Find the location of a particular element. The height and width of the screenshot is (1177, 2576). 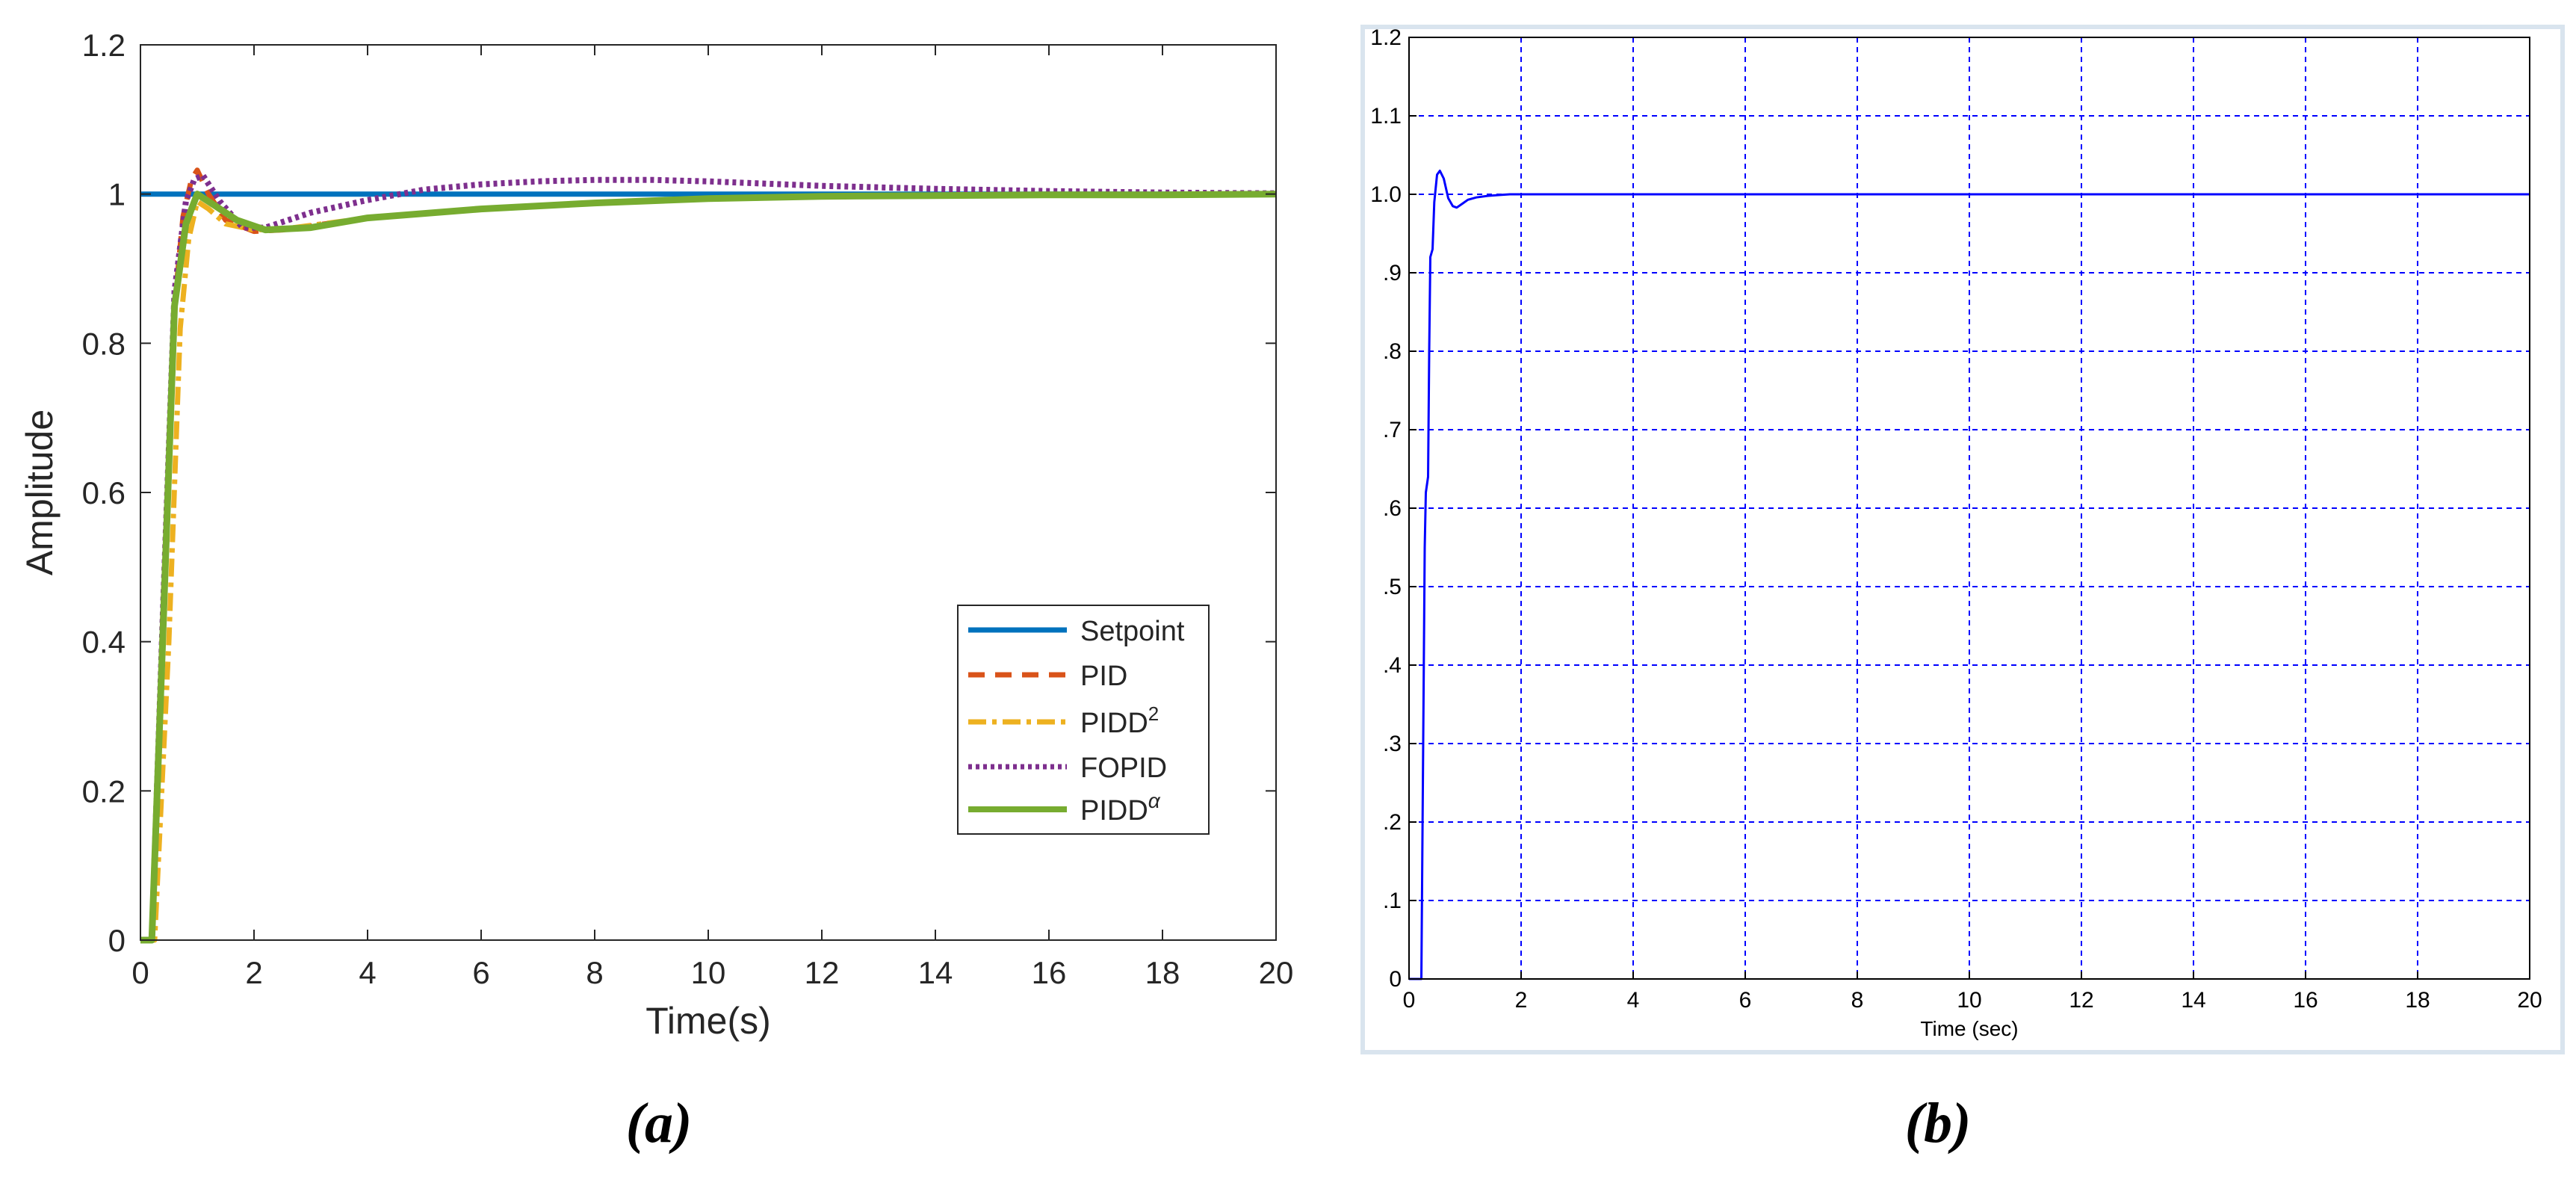

y-tick-label: 0.4 is located at coordinates (104, 643).